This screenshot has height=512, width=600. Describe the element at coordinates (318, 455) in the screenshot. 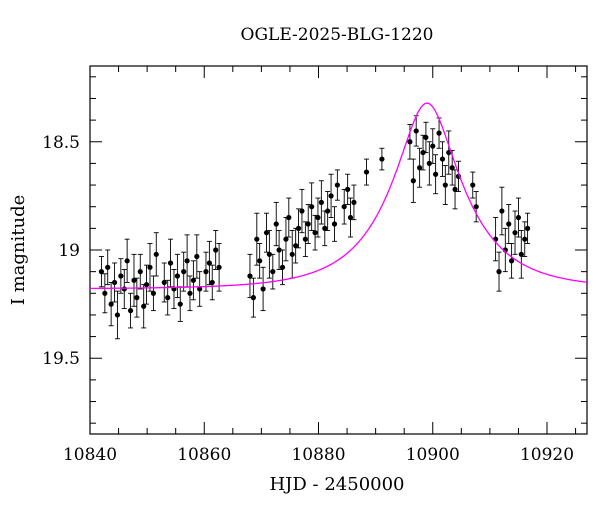

I see `x-tick-label: 10880` at that location.